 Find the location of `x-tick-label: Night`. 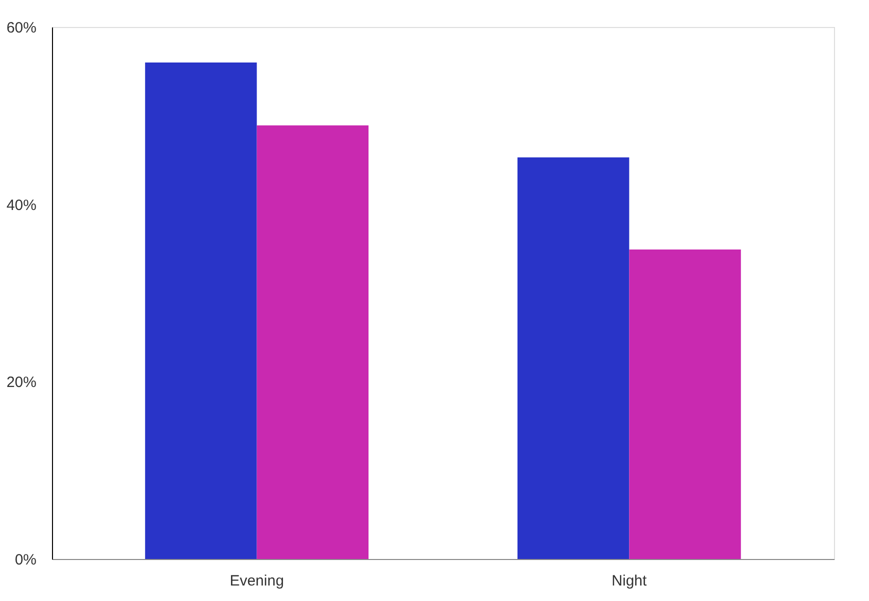

x-tick-label: Night is located at coordinates (630, 581).